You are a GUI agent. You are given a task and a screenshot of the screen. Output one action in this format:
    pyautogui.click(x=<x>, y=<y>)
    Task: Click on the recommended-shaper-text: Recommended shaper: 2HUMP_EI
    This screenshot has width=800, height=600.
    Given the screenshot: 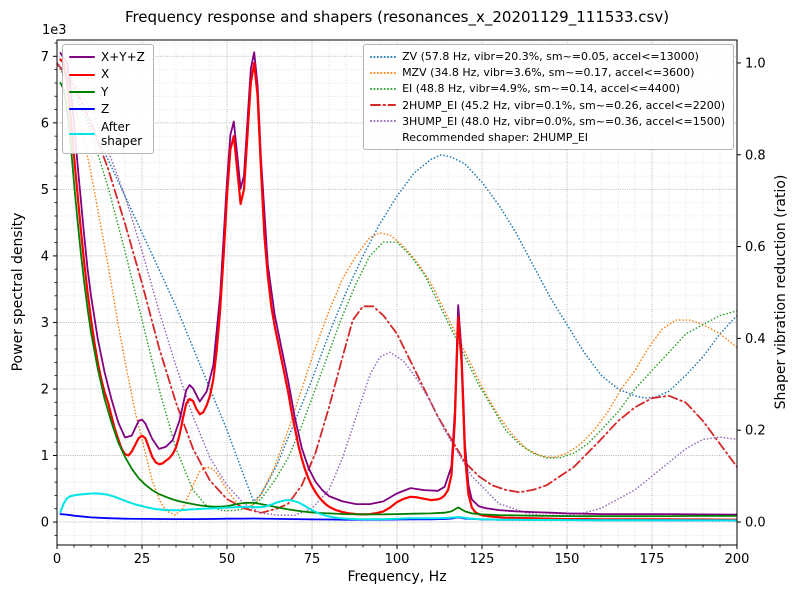 What is the action you would take?
    pyautogui.click(x=495, y=137)
    